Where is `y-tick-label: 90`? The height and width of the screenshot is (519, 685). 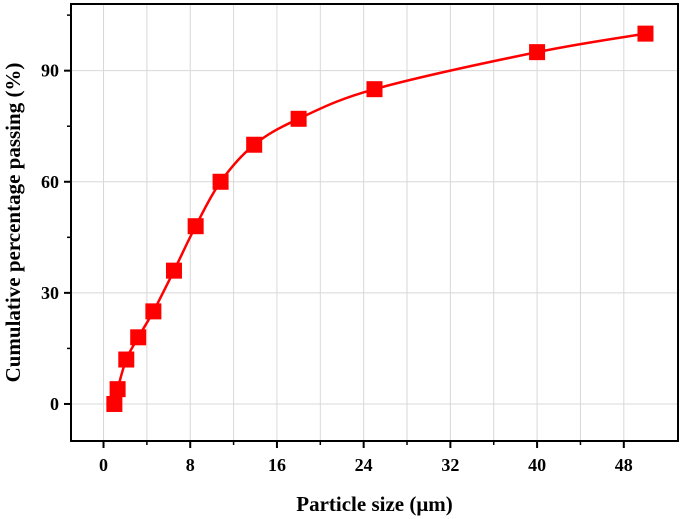 y-tick-label: 90 is located at coordinates (50, 71).